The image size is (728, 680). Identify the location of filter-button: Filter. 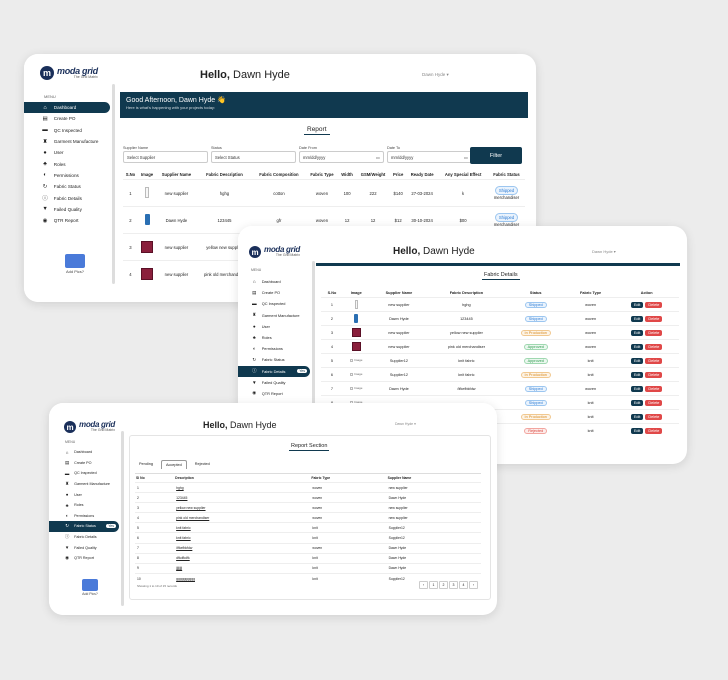
(496, 155).